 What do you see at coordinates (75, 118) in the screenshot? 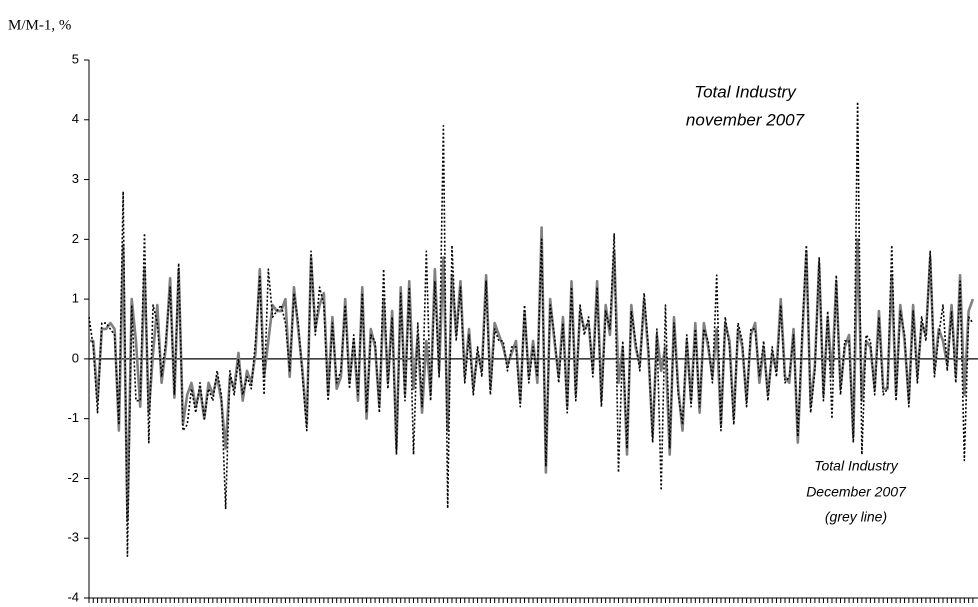
I see `y-tick-label: 4` at bounding box center [75, 118].